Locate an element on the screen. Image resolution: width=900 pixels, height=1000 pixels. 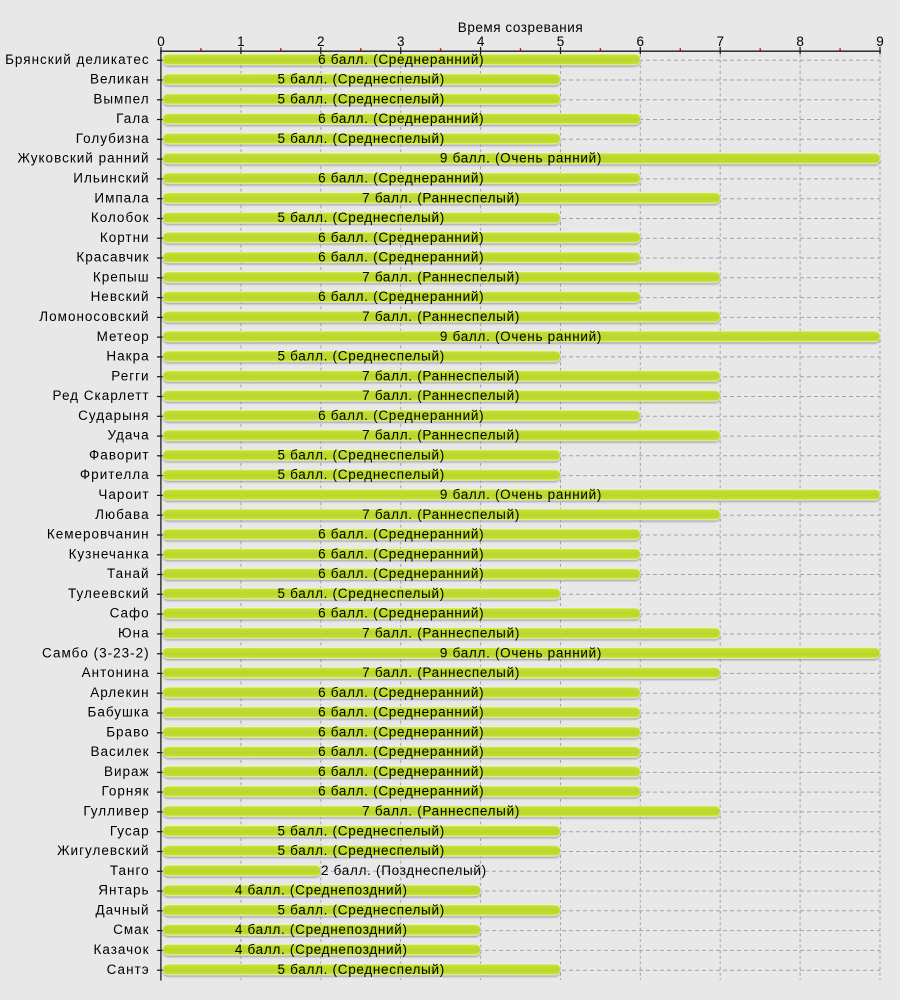
svg-text: Антонина is located at coordinates (116, 672).